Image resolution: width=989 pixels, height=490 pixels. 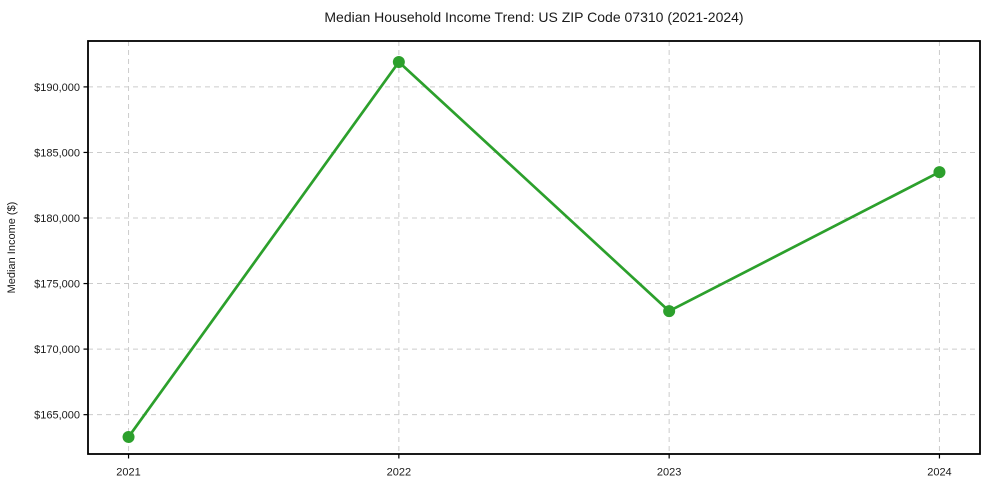 I want to click on data-point-2022, so click(x=398, y=61).